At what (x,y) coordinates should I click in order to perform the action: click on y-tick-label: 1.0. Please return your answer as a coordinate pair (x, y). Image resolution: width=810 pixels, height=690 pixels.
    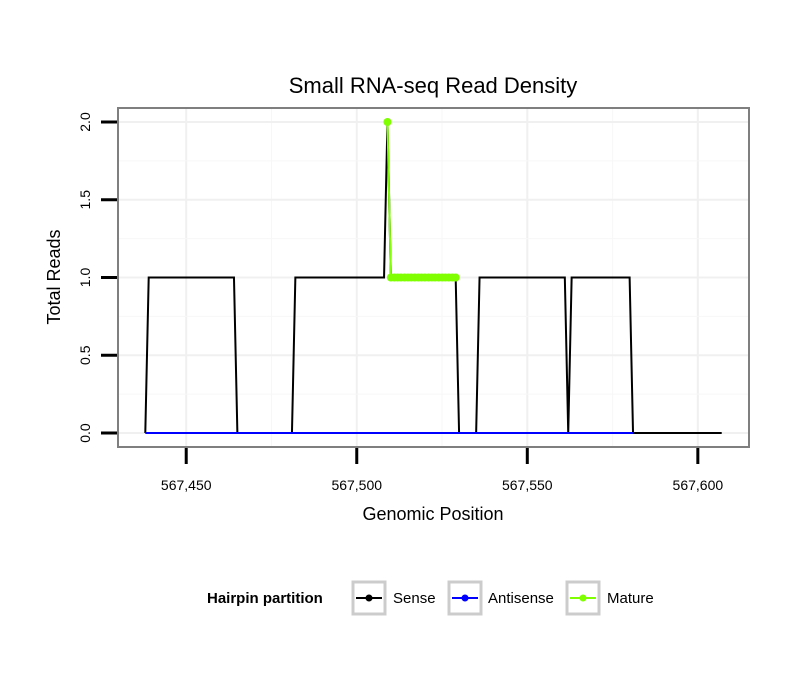
    Looking at the image, I should click on (85, 278).